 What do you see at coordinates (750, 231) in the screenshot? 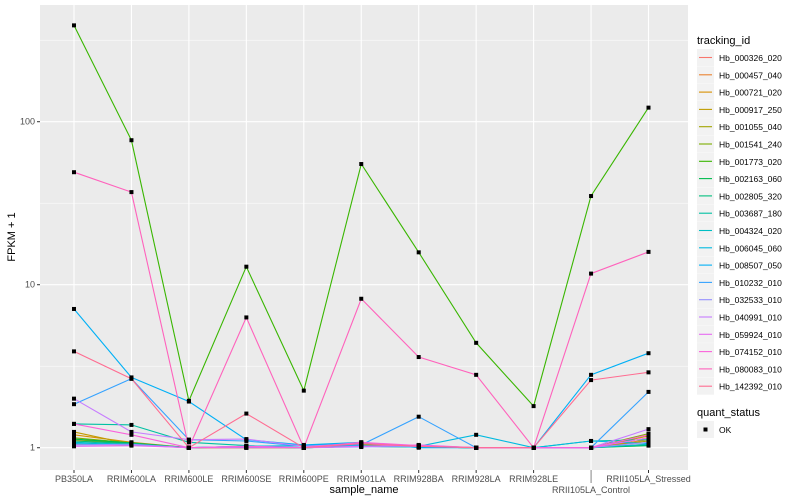
I see `legend-label: Hb_004324_020` at bounding box center [750, 231].